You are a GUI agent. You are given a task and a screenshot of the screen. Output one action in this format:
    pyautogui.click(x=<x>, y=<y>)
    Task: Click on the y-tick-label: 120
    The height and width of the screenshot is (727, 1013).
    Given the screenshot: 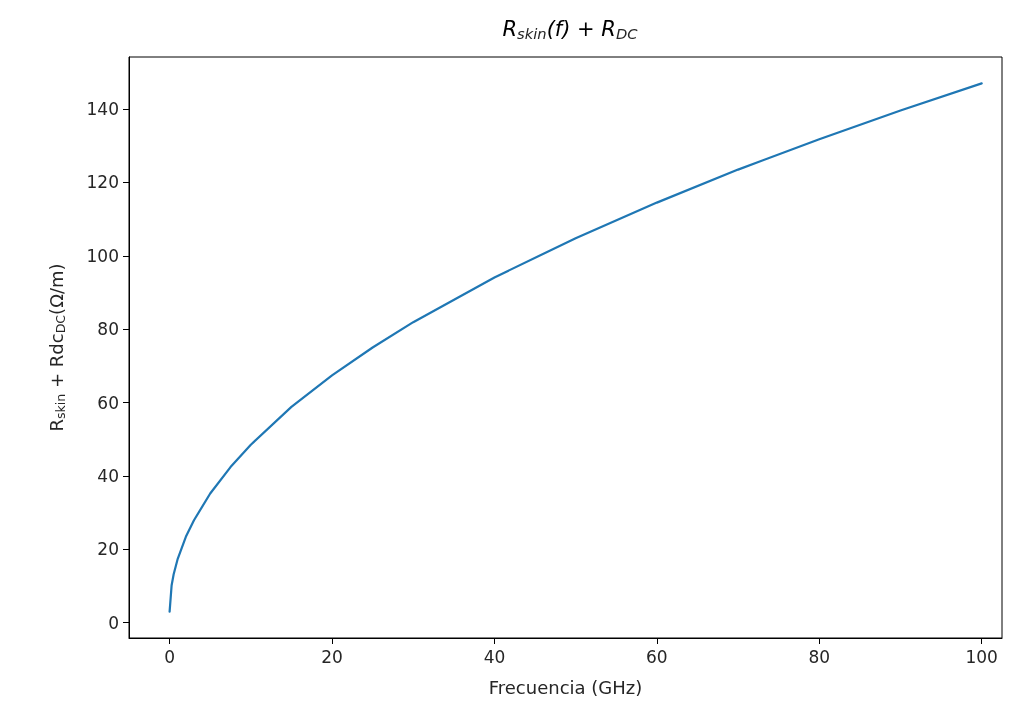 What is the action you would take?
    pyautogui.click(x=102, y=182)
    